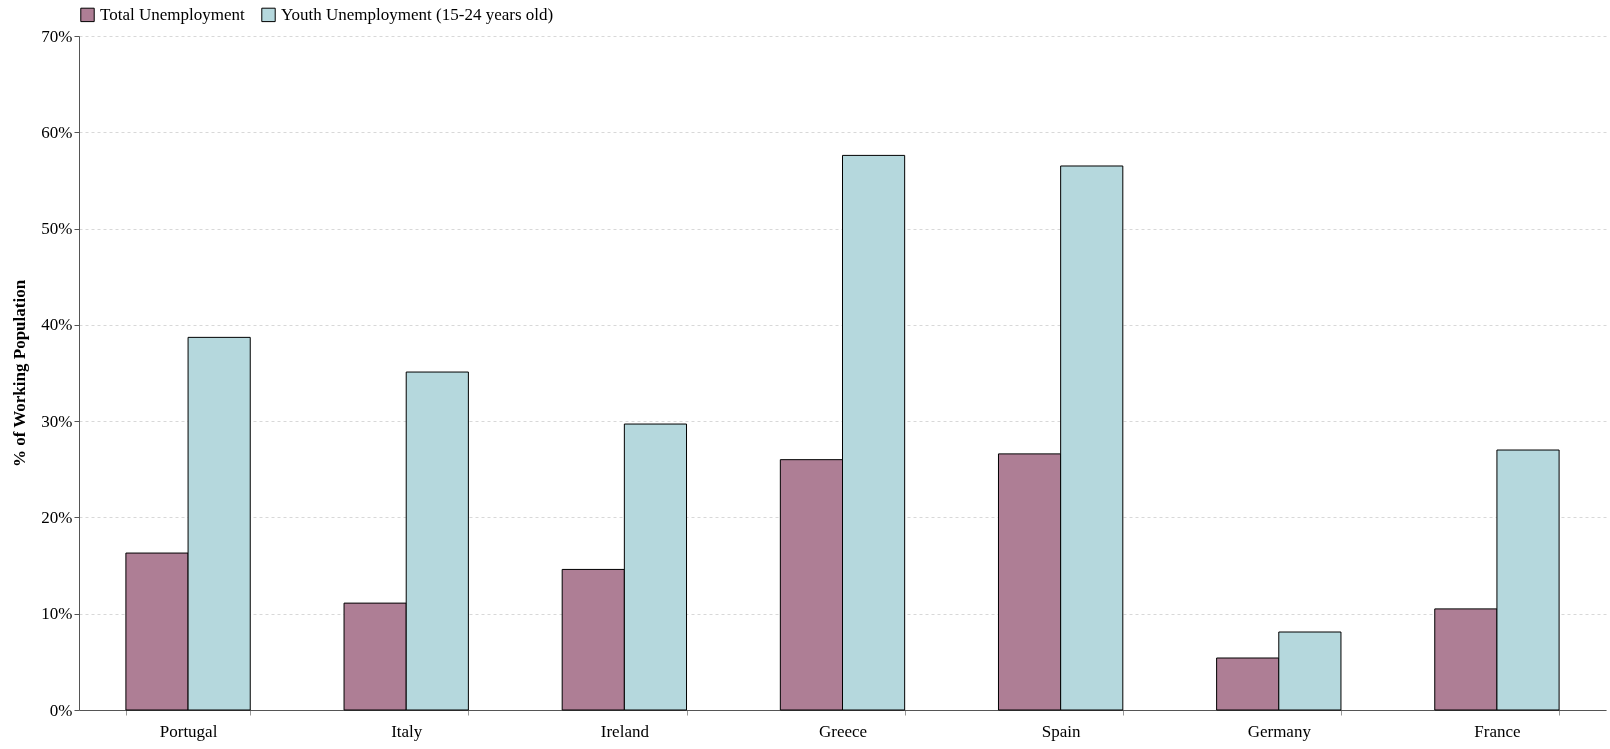 The width and height of the screenshot is (1610, 749). What do you see at coordinates (57, 229) in the screenshot?
I see `y-tick-label: 50%` at bounding box center [57, 229].